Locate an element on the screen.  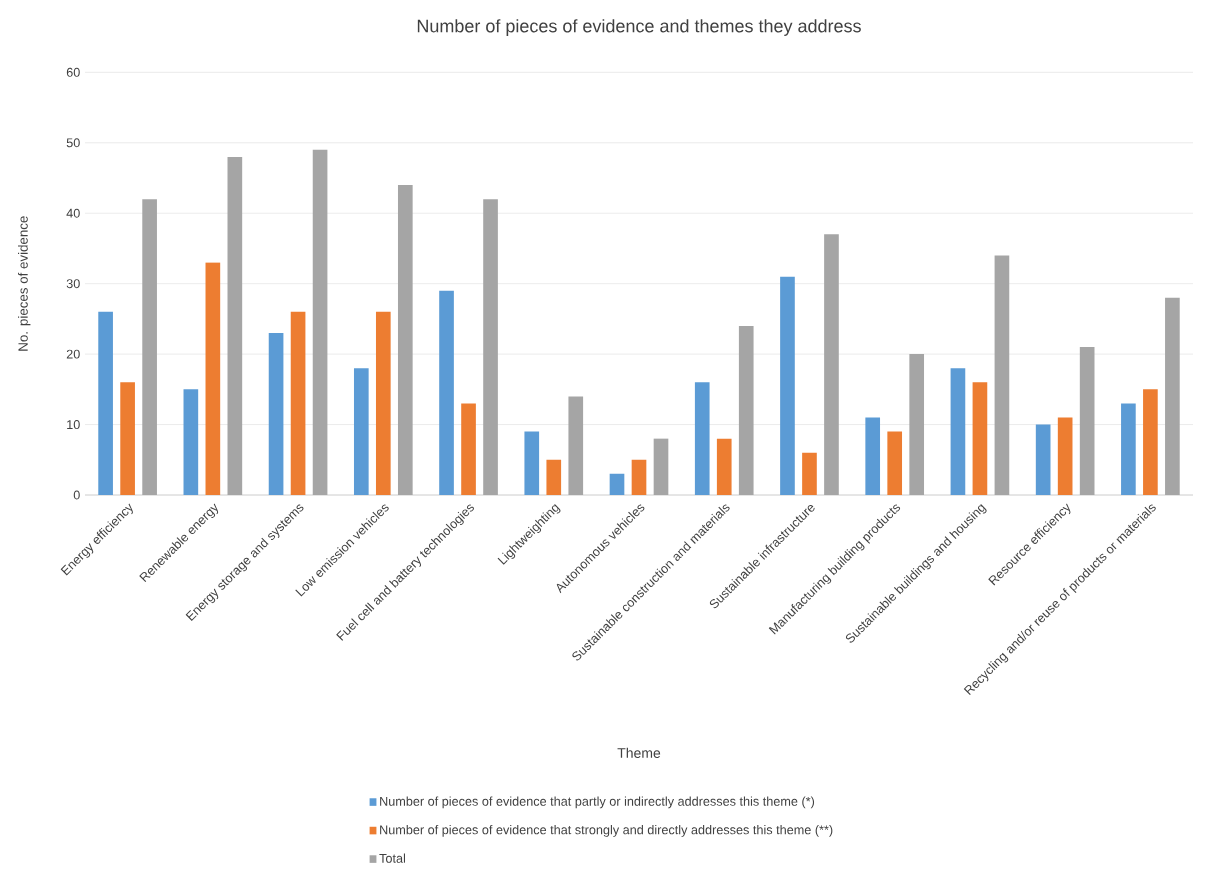
y-tick-label: 30 is located at coordinates (73, 284).